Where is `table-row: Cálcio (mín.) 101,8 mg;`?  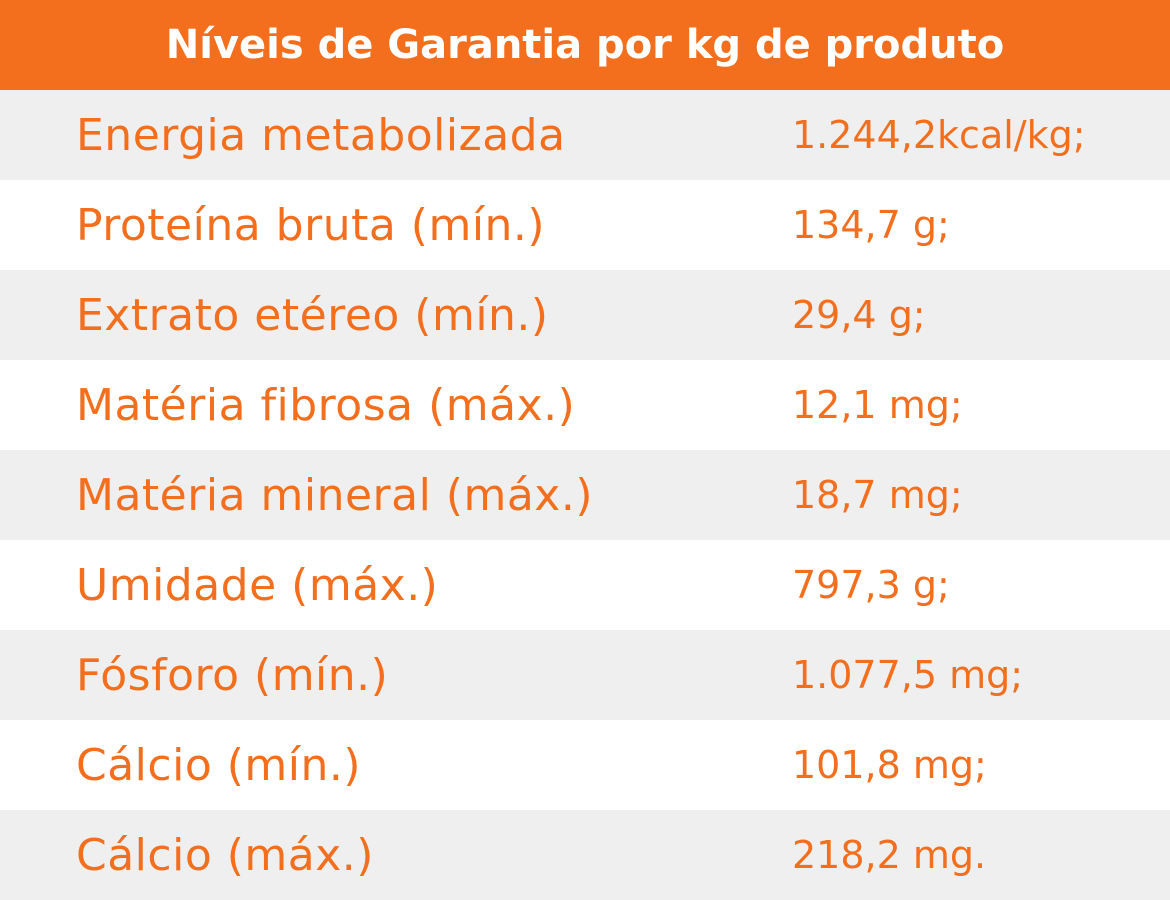
table-row: Cálcio (mín.) 101,8 mg; is located at coordinates (585, 765).